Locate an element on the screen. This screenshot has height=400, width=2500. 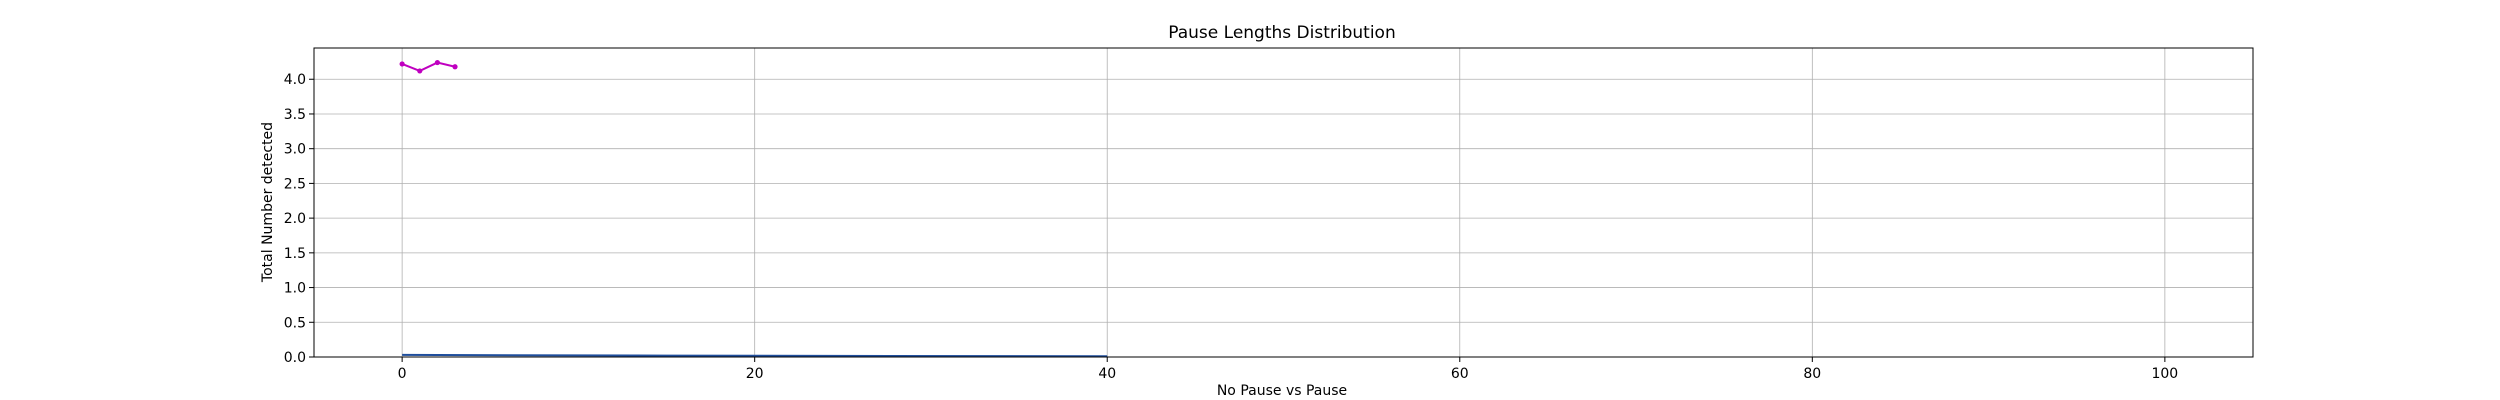
chart-title: Pause Lengths Distribution is located at coordinates (1281, 33).